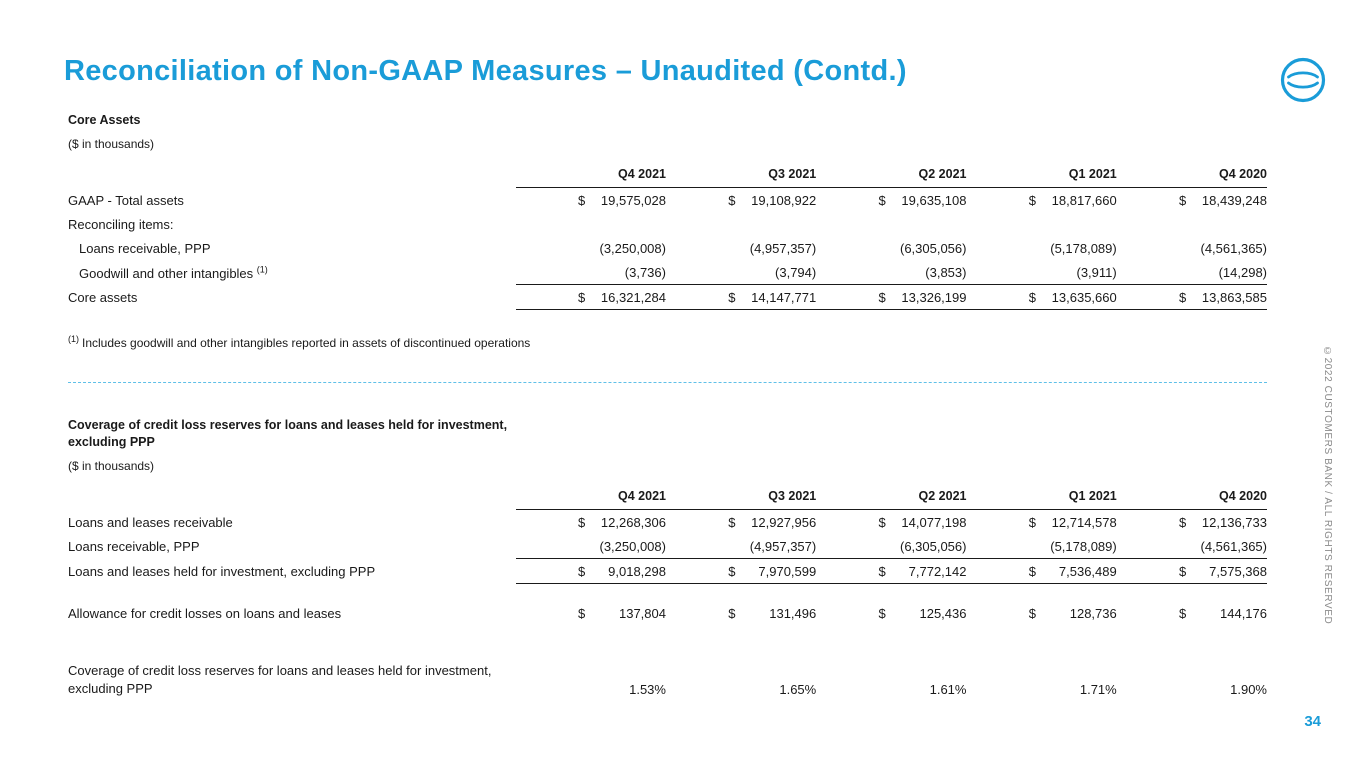 Image resolution: width=1365 pixels, height=768 pixels. I want to click on cell-value: 19,108,922, so click(784, 201).